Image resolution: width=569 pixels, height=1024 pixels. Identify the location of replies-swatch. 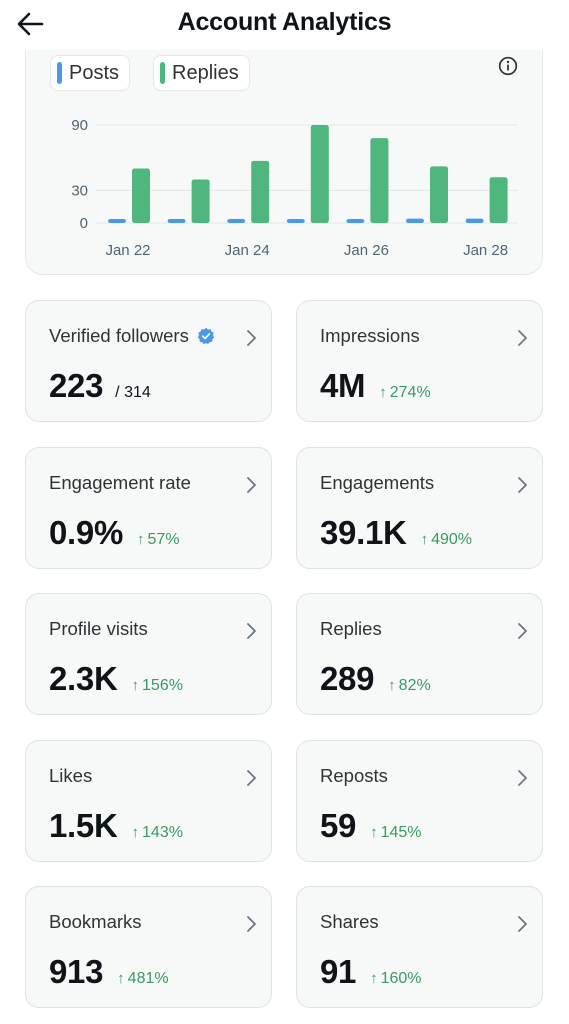
(162, 73).